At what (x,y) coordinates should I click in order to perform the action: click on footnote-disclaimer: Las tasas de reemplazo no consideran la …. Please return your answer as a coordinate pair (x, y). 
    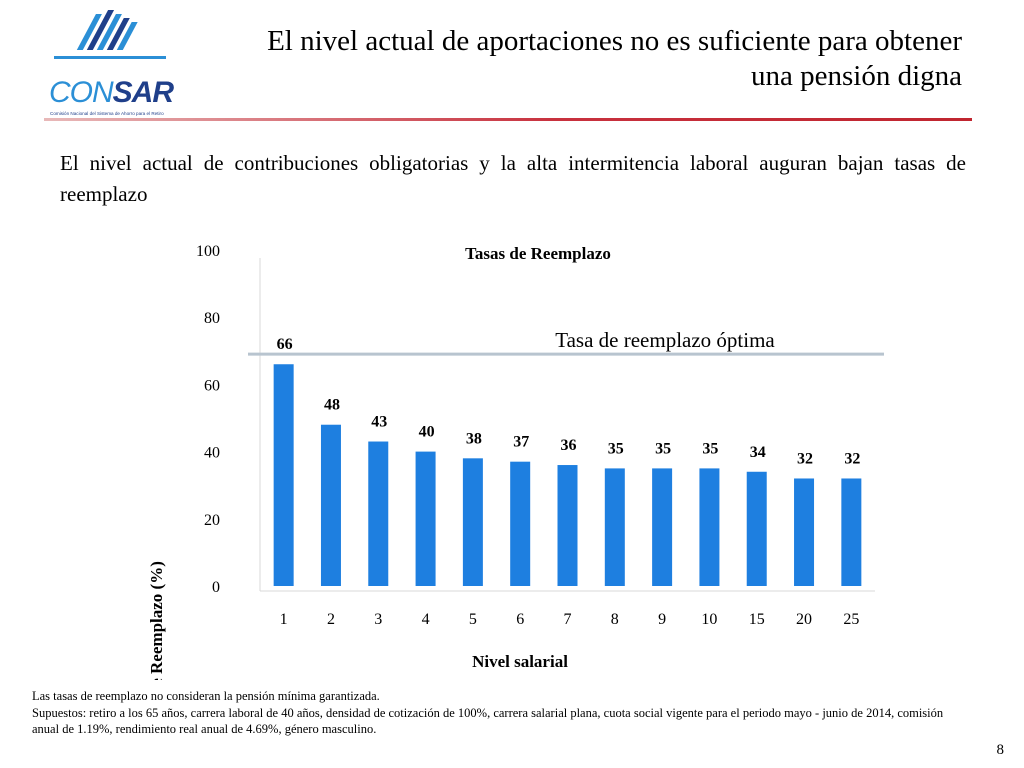
    Looking at the image, I should click on (206, 696).